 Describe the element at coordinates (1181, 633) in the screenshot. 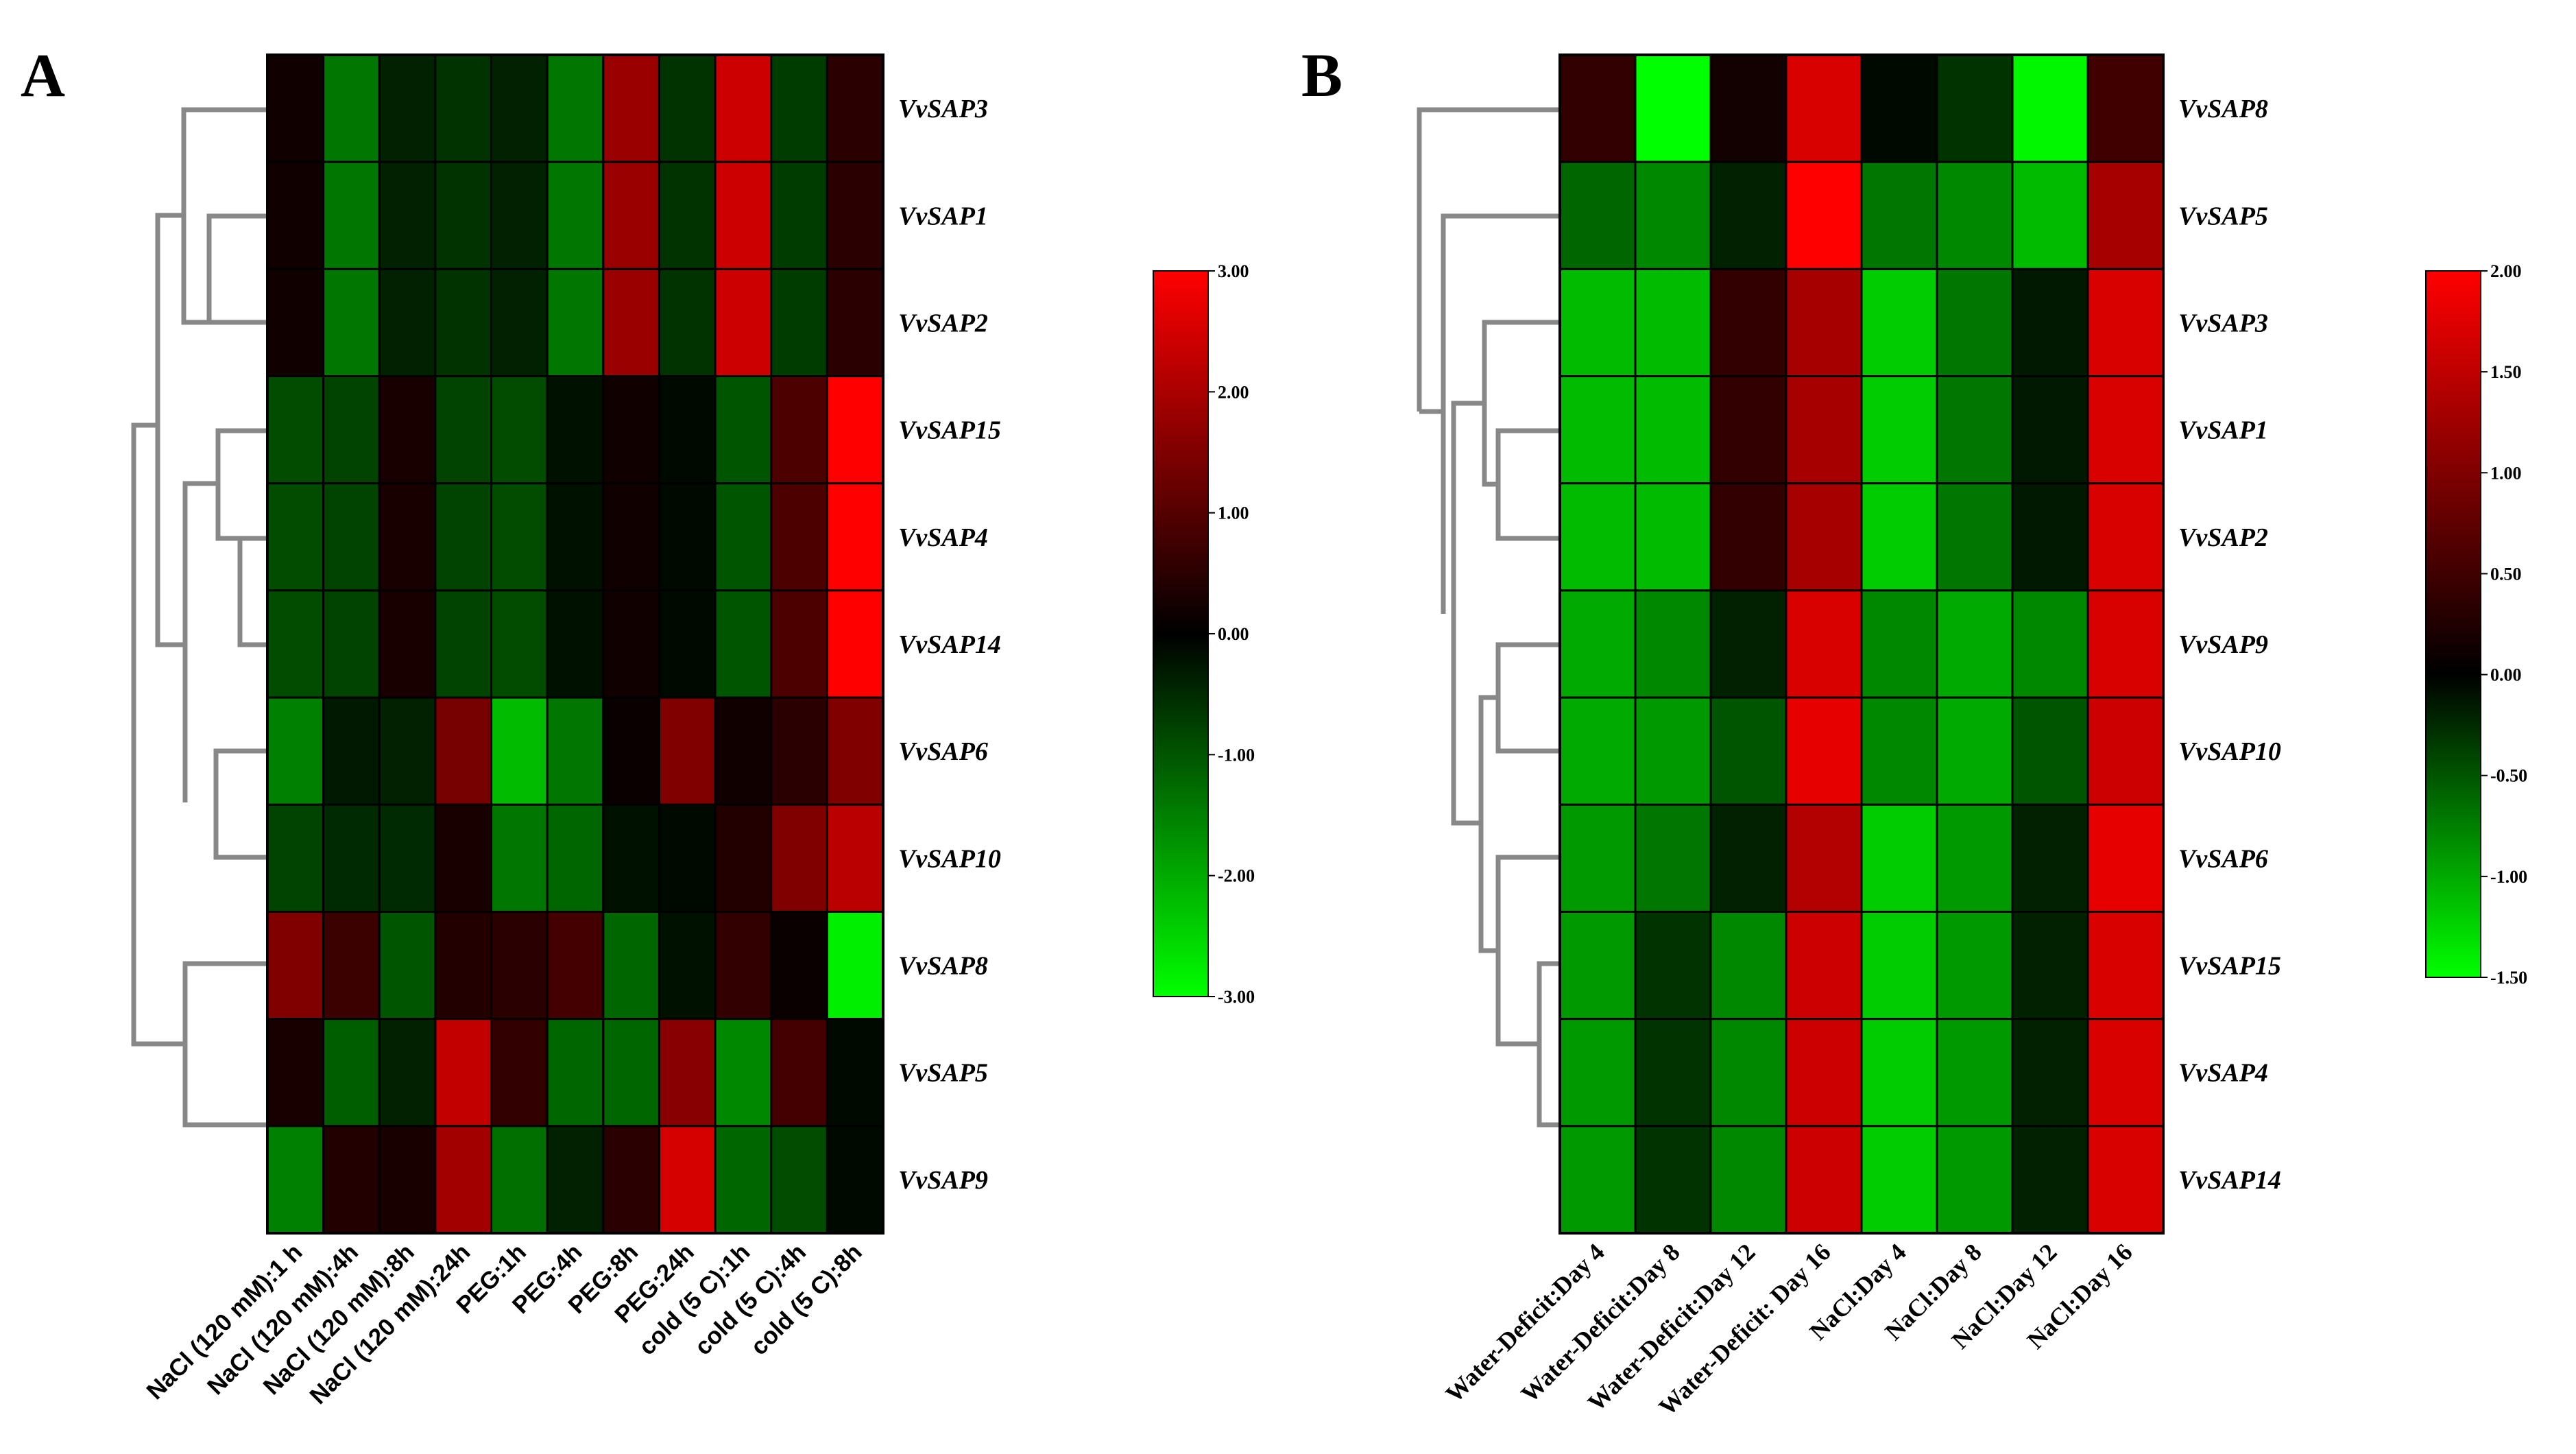

I see `colorbar-a` at that location.